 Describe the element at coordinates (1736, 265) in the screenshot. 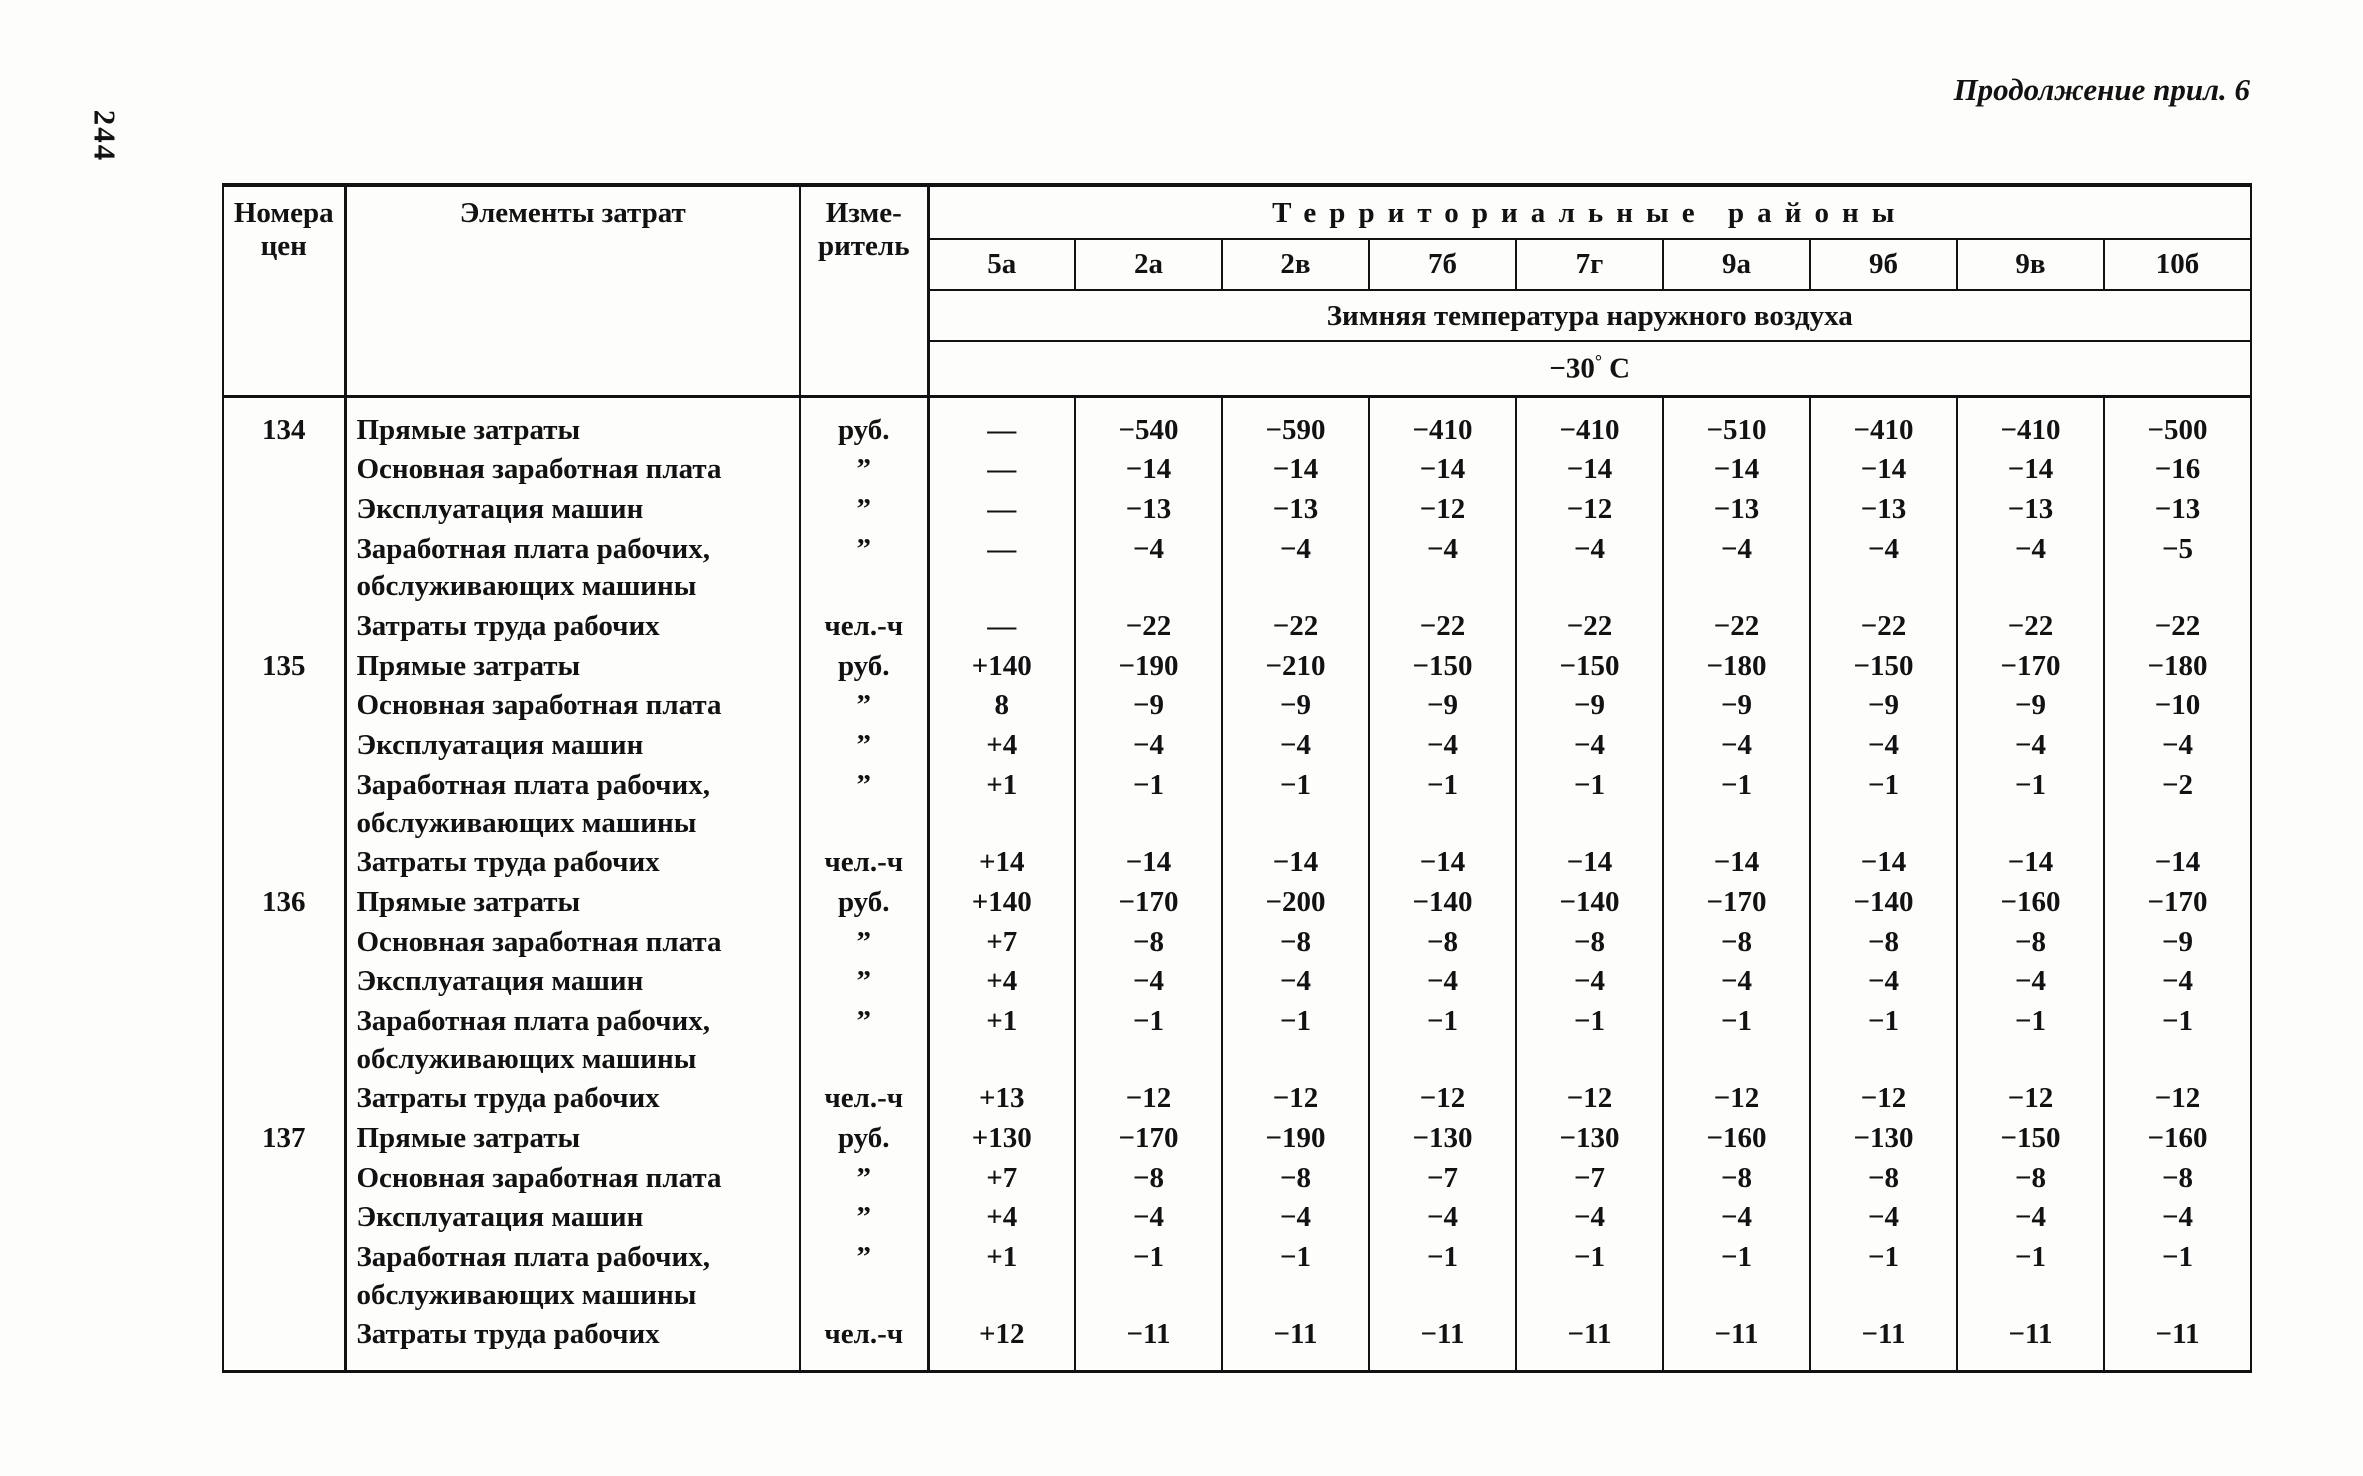

I see `district-code: 9а` at that location.